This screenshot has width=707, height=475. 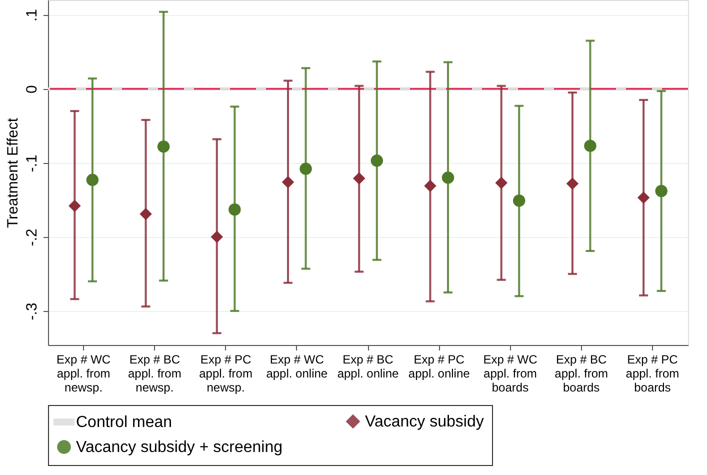 I want to click on x-tick-label: Exp # WC appl. online, so click(x=297, y=366).